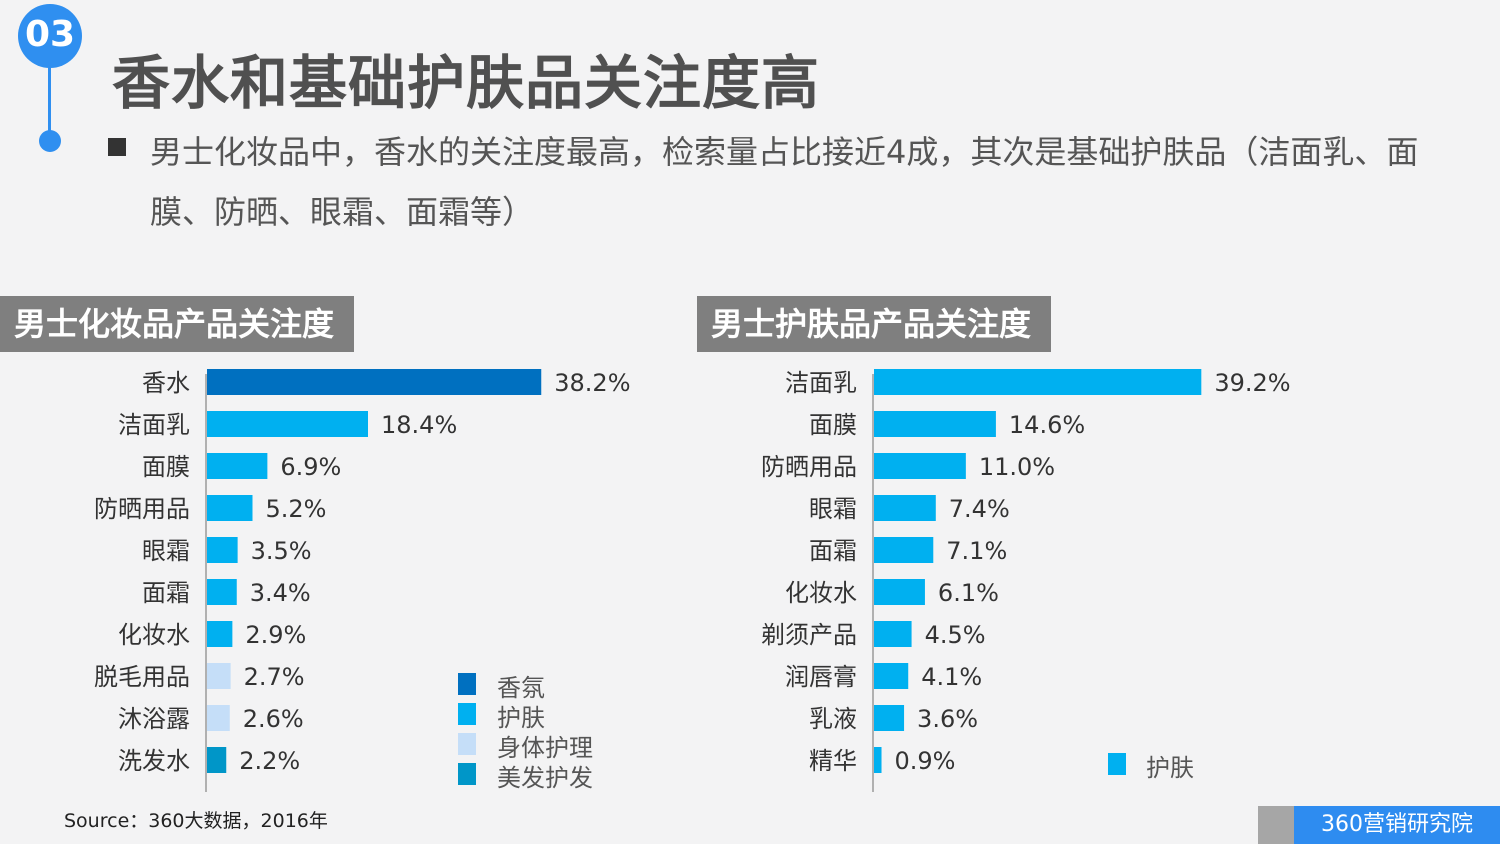 Image resolution: width=1500 pixels, height=844 pixels. What do you see at coordinates (955, 635) in the screenshot?
I see `right-chart-value-label: 4.5%` at bounding box center [955, 635].